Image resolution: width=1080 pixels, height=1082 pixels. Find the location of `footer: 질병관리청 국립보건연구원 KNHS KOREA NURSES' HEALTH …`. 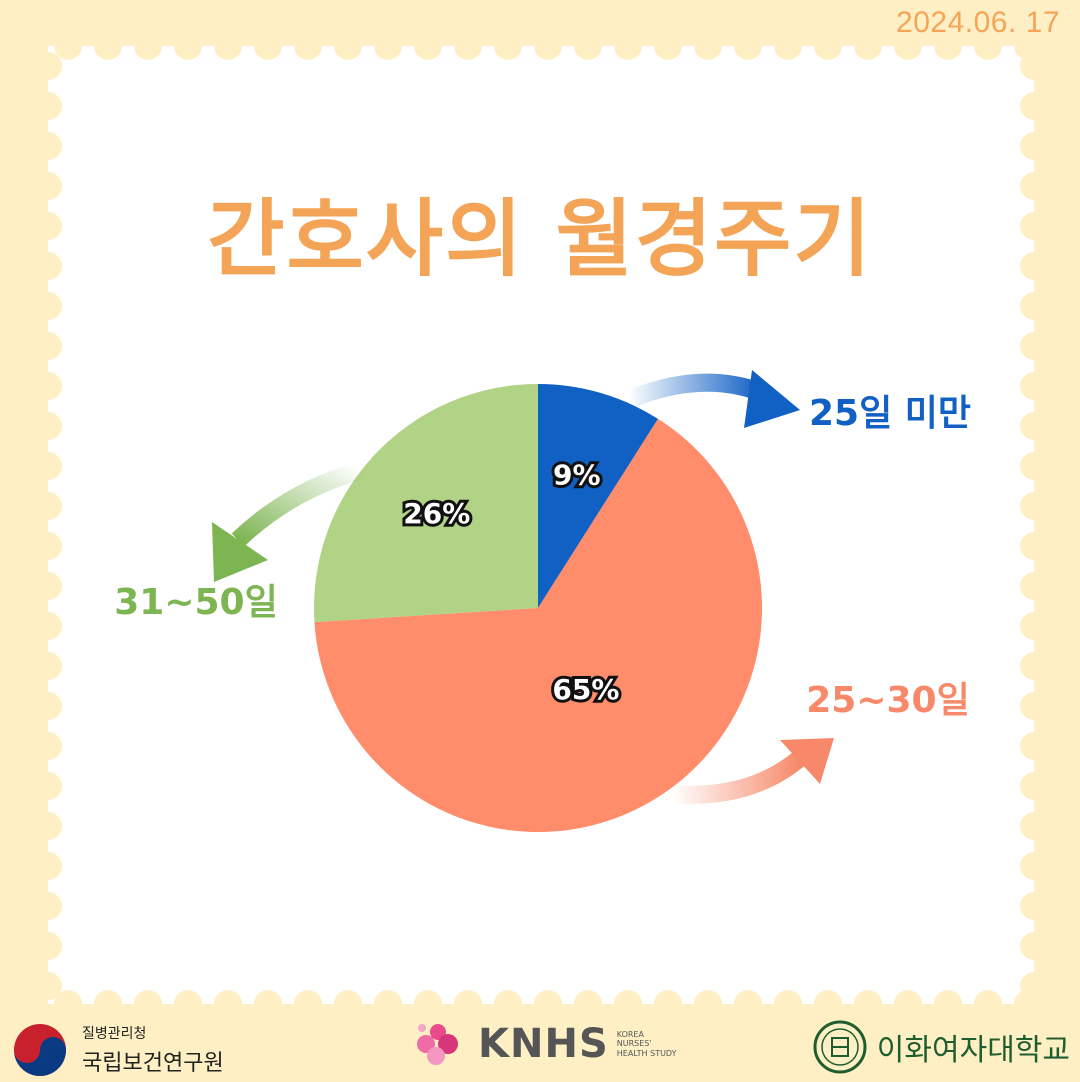

footer: 질병관리청 국립보건연구원 KNHS KOREA NURSES' HEALTH … is located at coordinates (540, 1042).